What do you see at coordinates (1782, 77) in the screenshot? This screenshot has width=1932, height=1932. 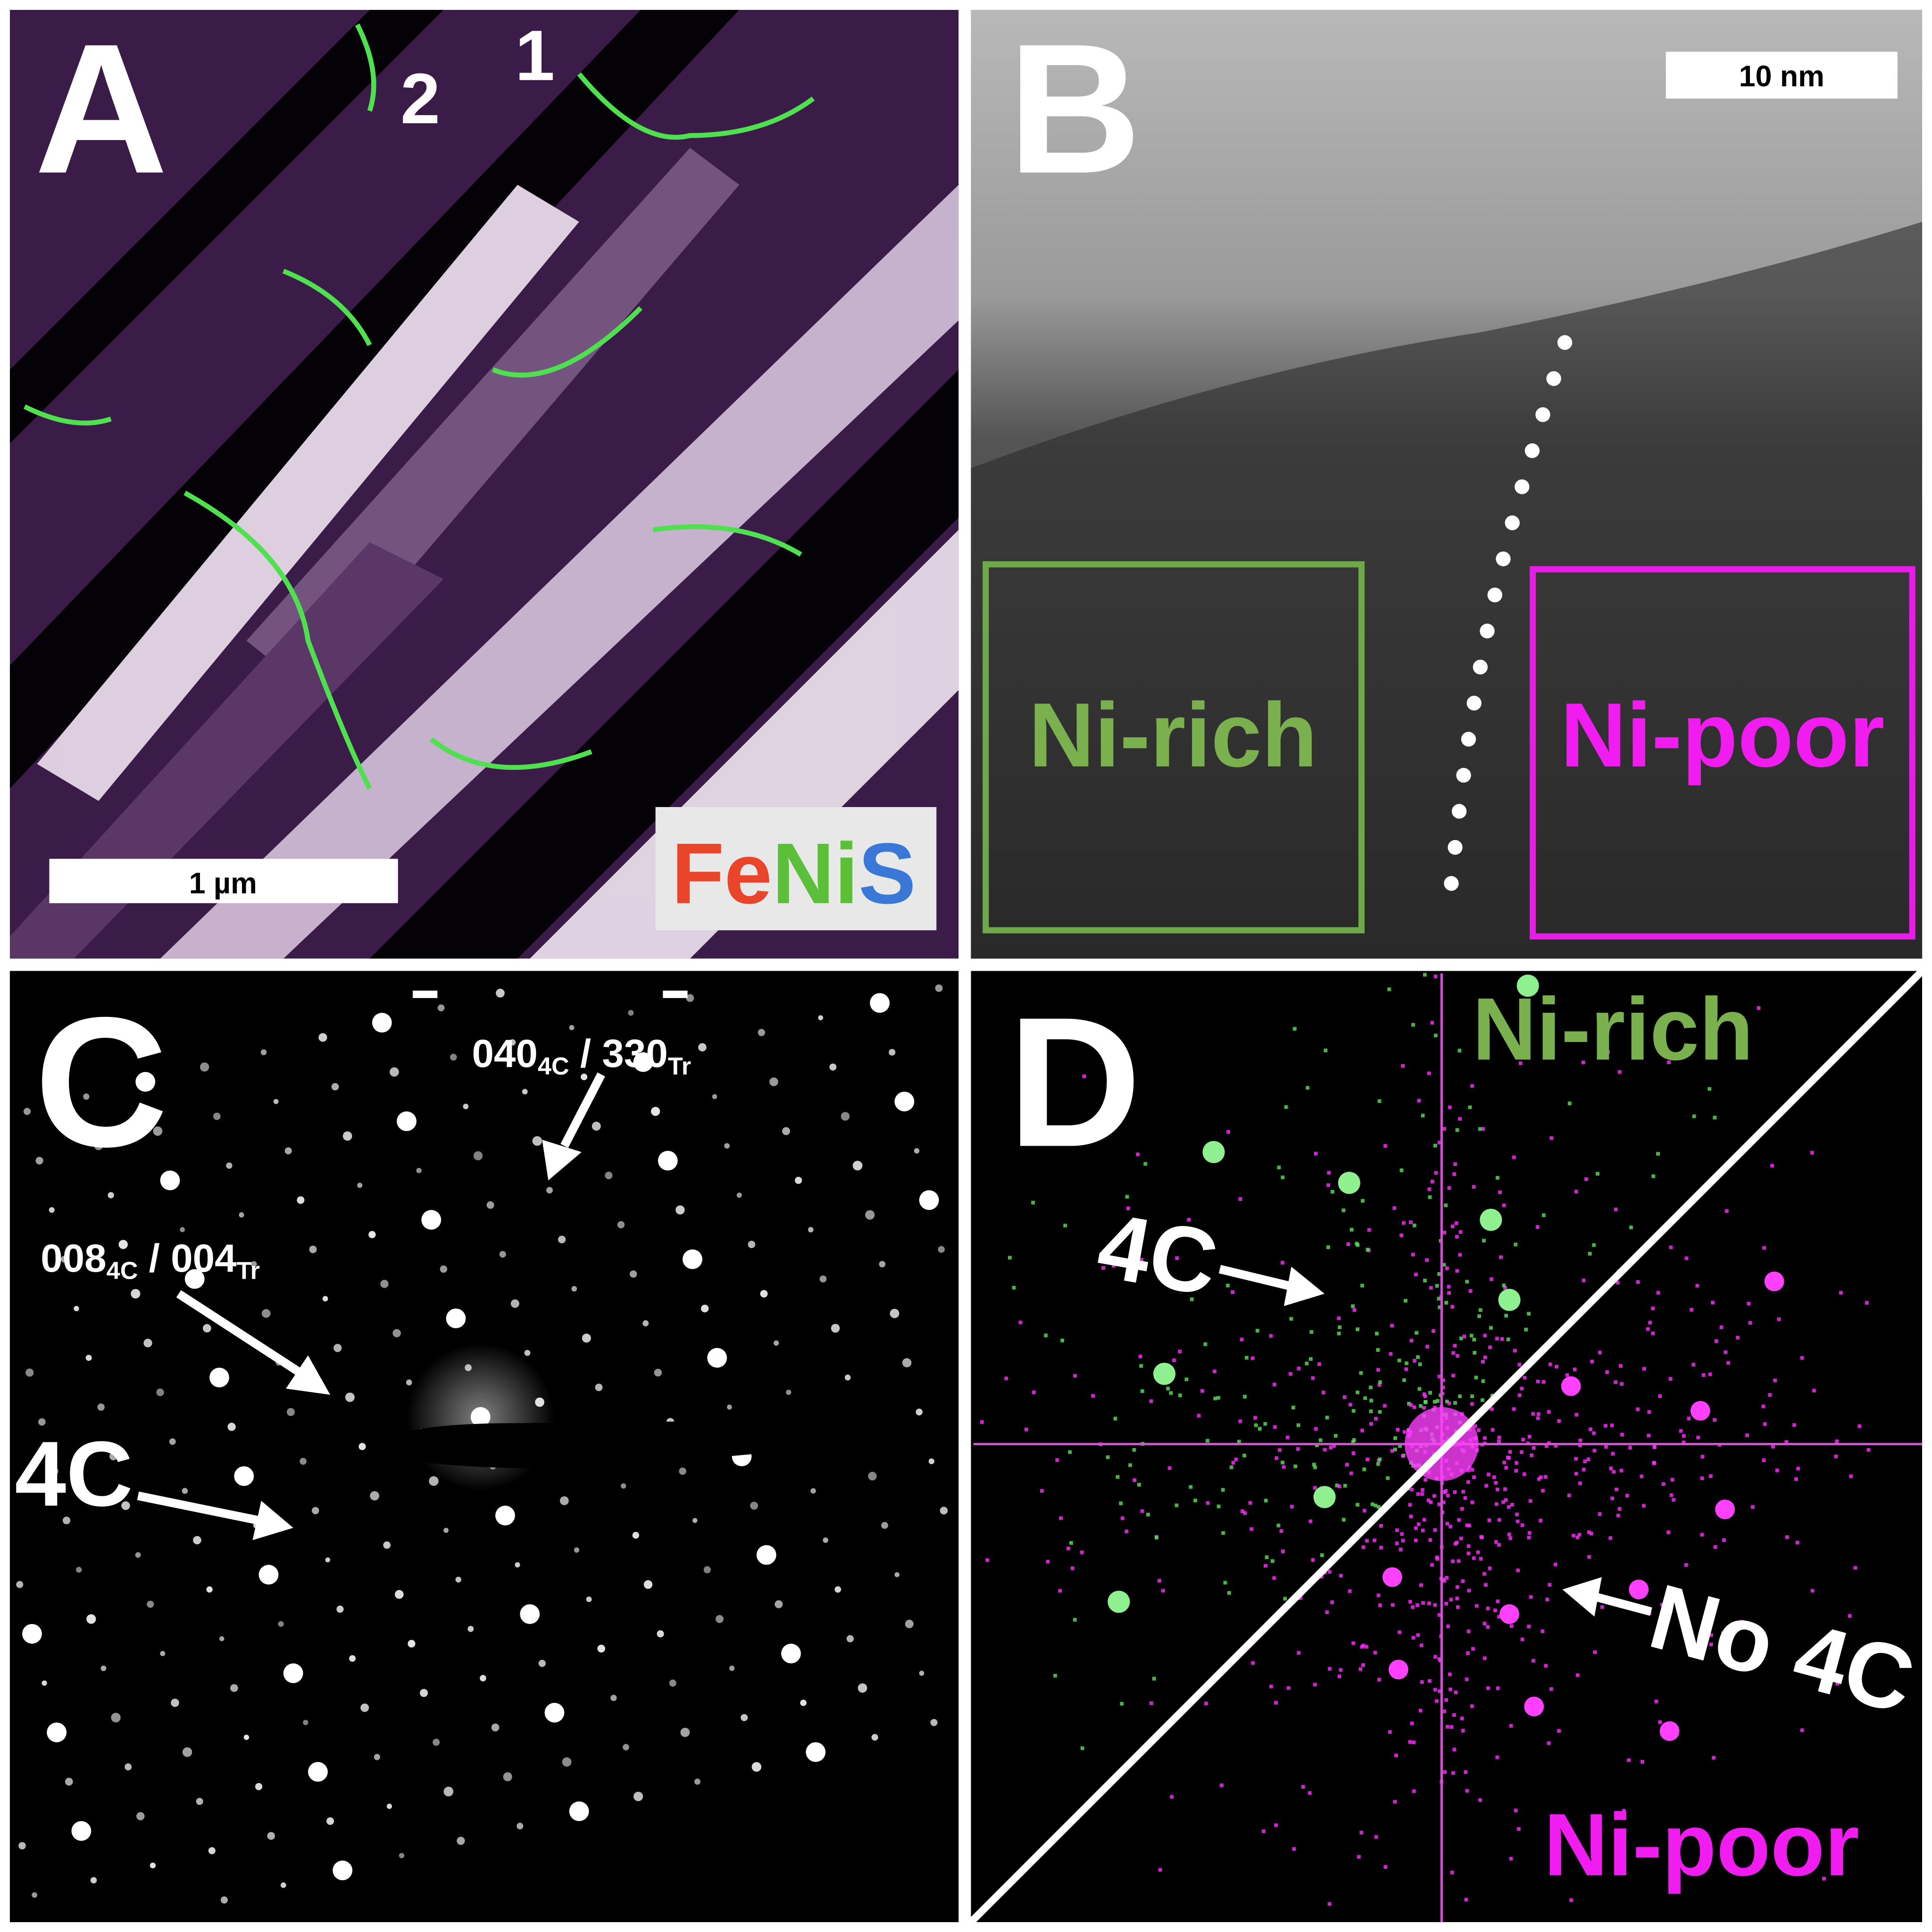 I see `scale-bar-label: 10 nm` at bounding box center [1782, 77].